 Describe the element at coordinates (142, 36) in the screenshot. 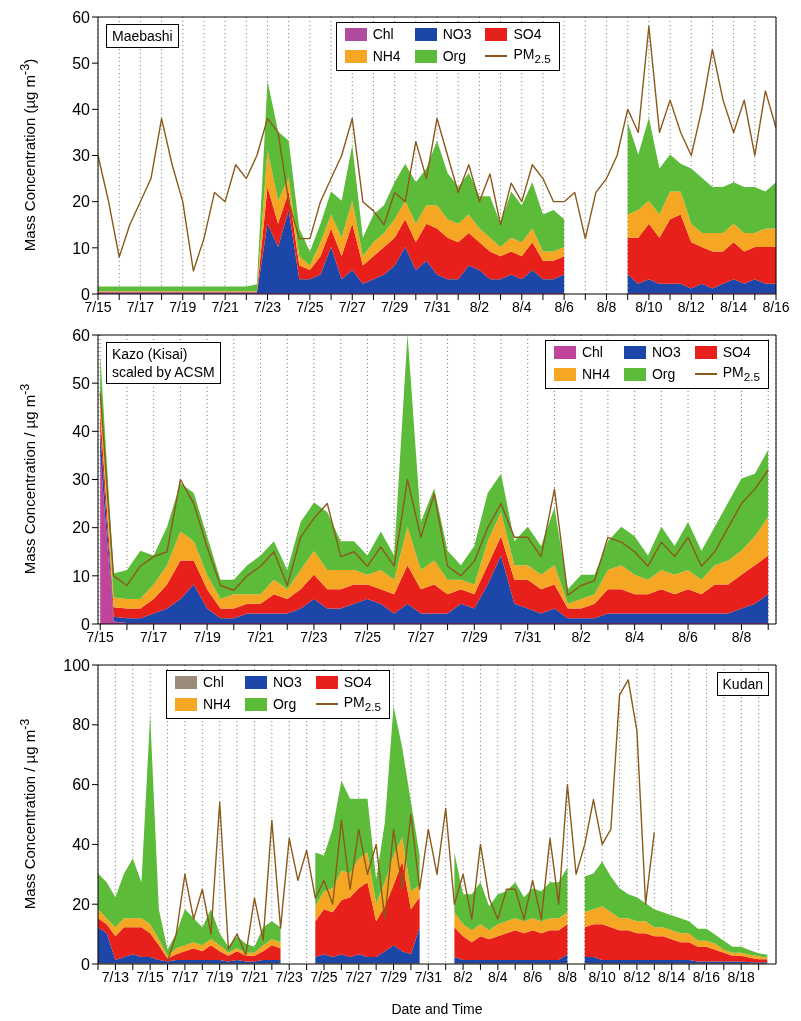

I see `annotation: Maebashi` at that location.